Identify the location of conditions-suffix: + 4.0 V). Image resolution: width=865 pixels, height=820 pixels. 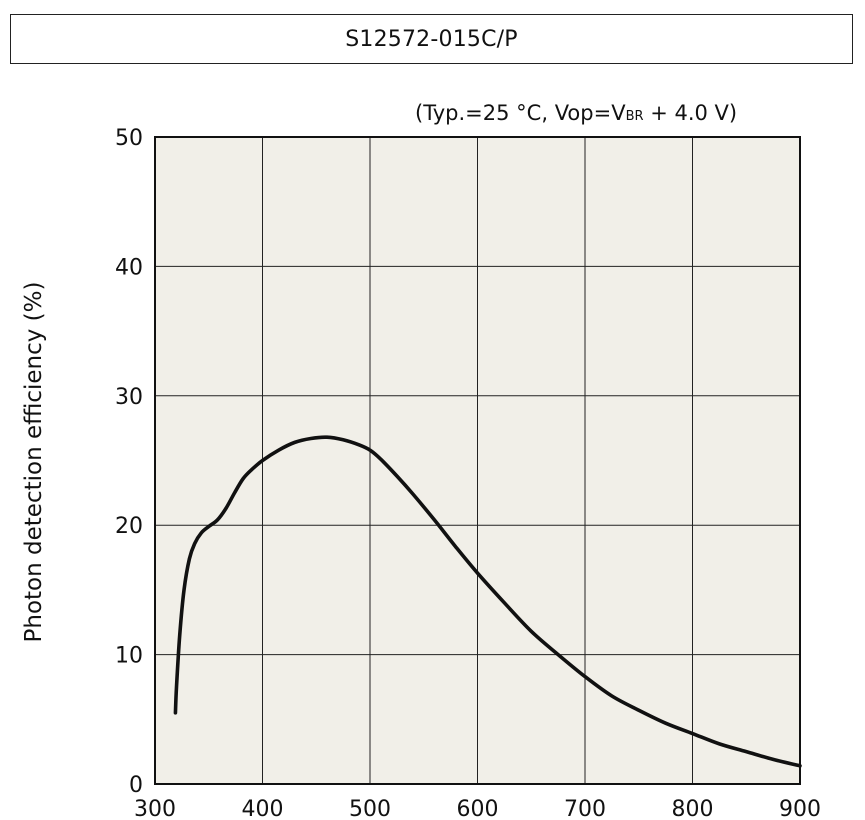
(690, 113).